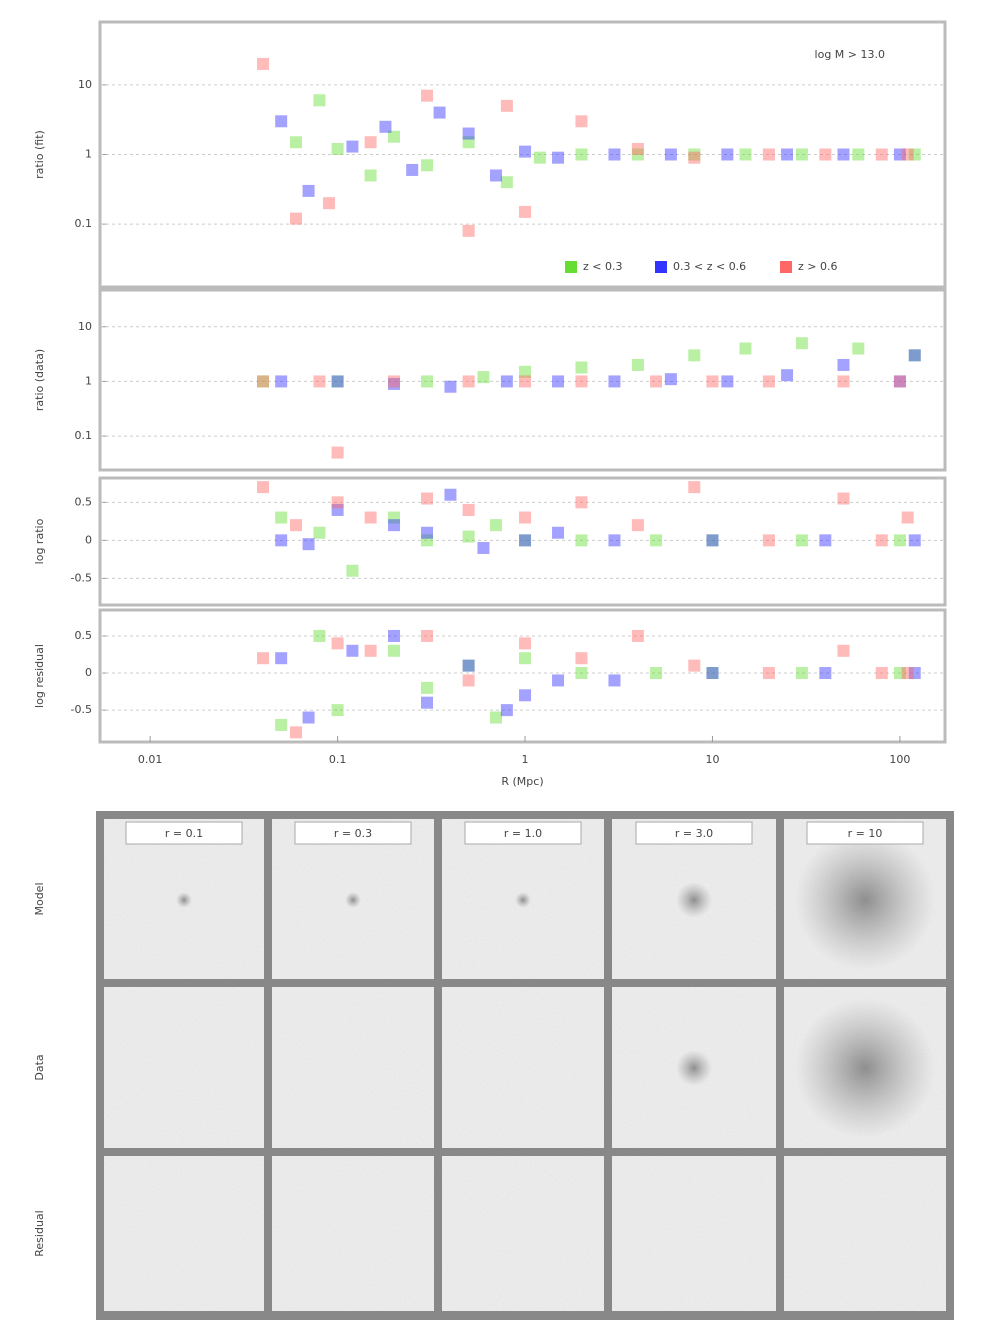 The width and height of the screenshot is (1008, 1320). Describe the element at coordinates (39, 1067) in the screenshot. I see `row-label: Data` at that location.